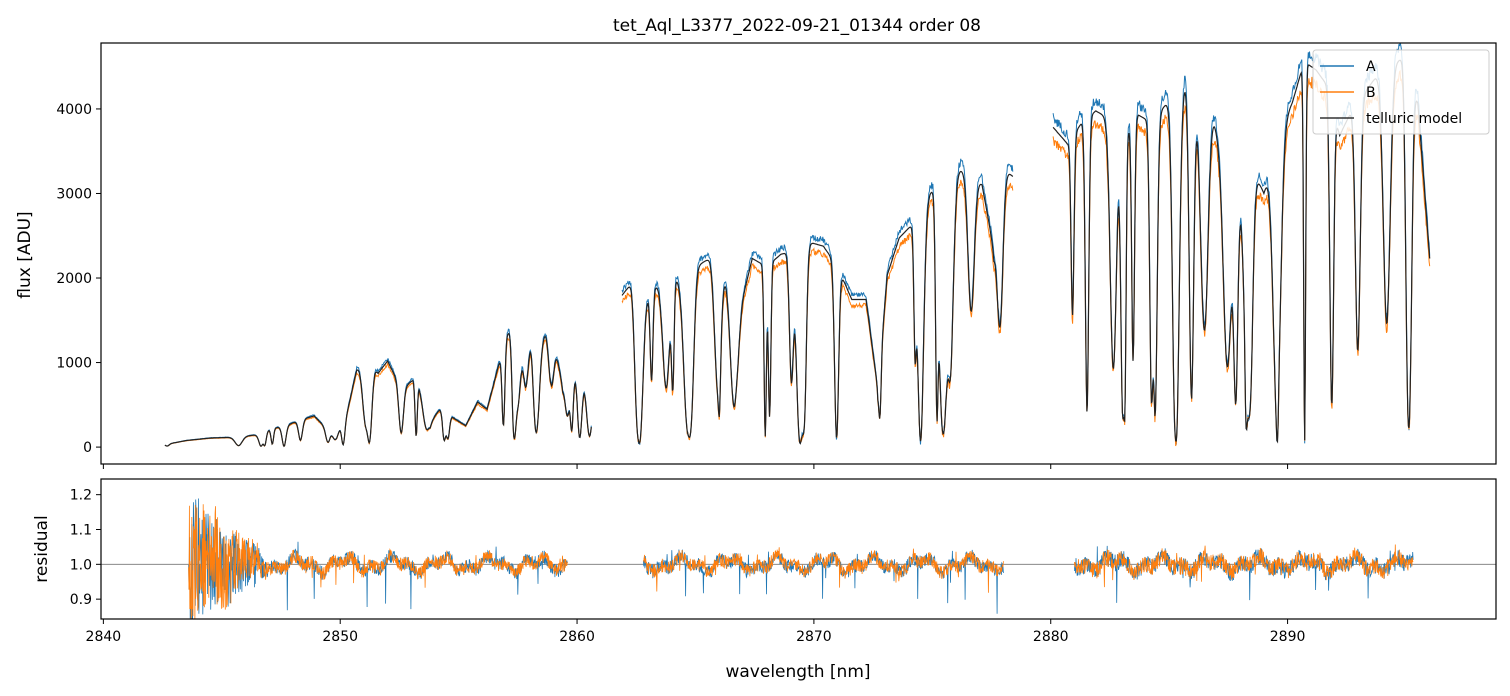 This screenshot has height=696, width=1510. What do you see at coordinates (1414, 119) in the screenshot?
I see `legend-label-telluric: telluric model` at bounding box center [1414, 119].